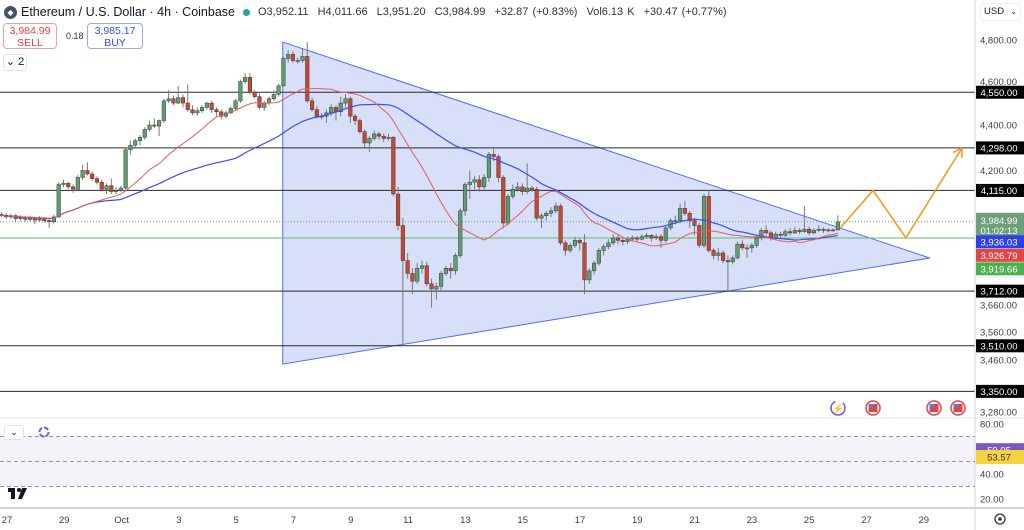  What do you see at coordinates (998, 360) in the screenshot?
I see `price-axis-label: 3,460.00` at bounding box center [998, 360].